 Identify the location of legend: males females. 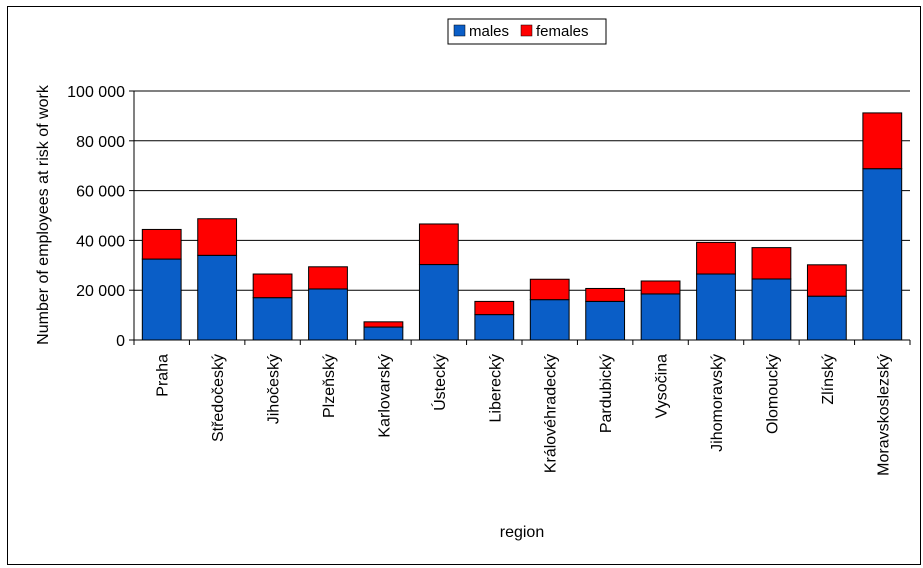
(527, 31).